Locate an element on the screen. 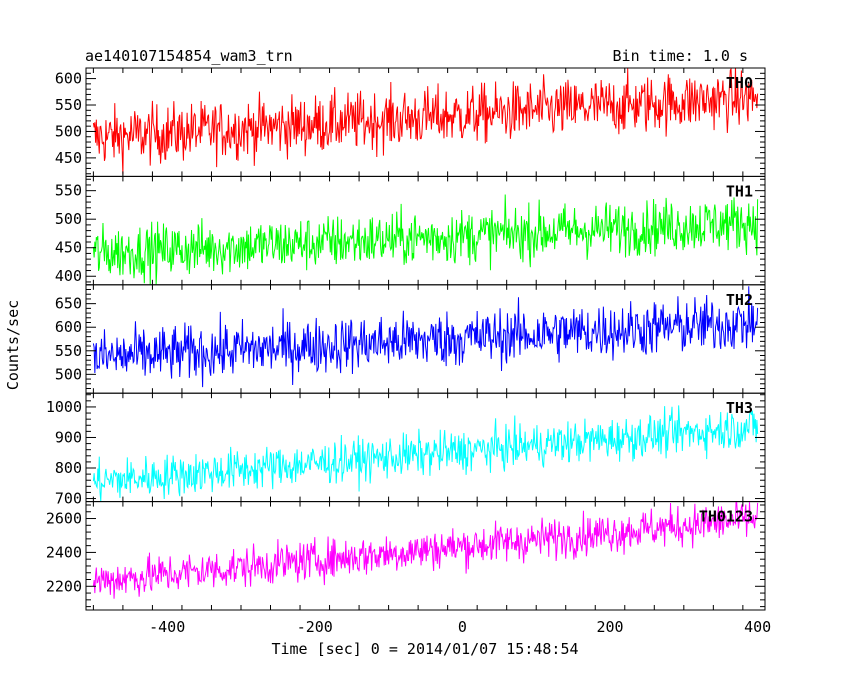 The image size is (850, 680). series-th3 is located at coordinates (425, 453).